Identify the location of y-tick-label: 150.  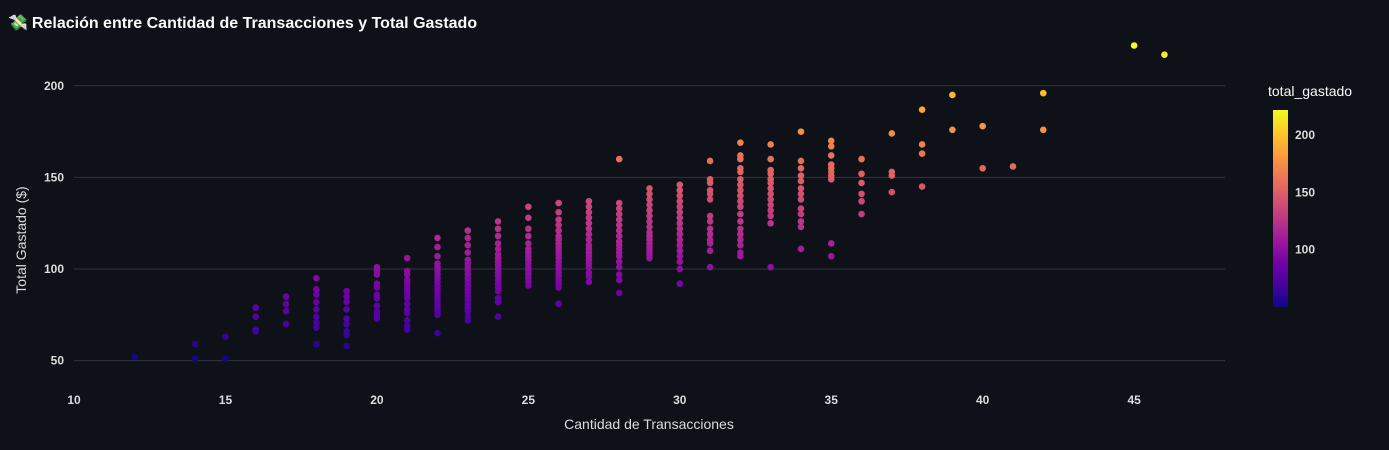
(54, 177).